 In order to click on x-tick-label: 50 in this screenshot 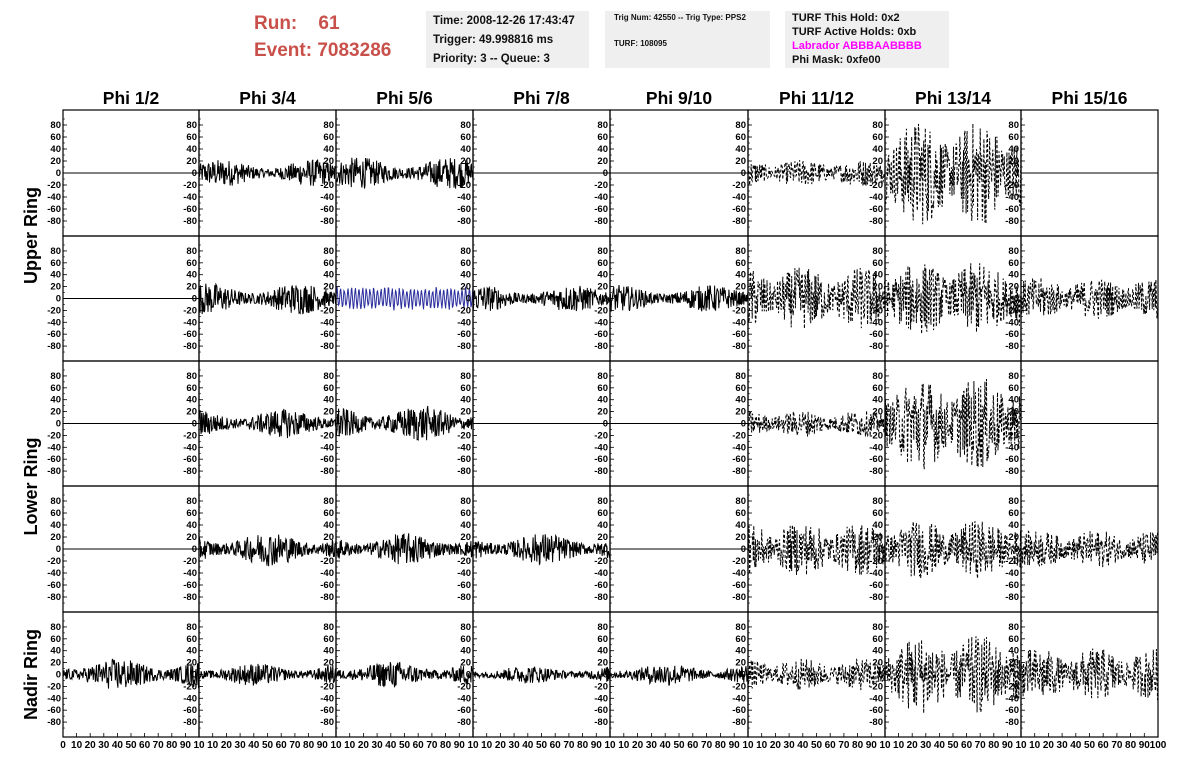, I will do `click(131, 745)`.